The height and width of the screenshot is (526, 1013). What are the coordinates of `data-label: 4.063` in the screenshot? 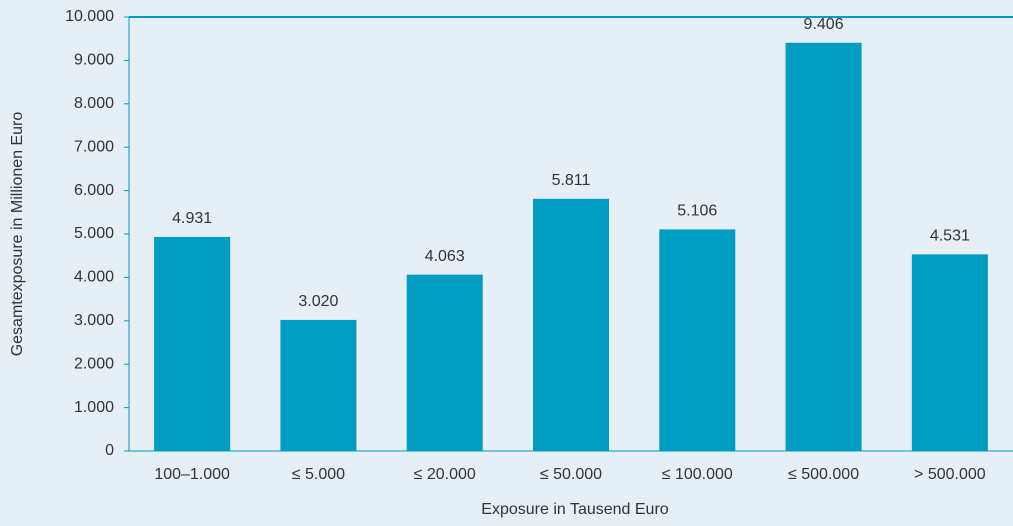 It's located at (445, 256).